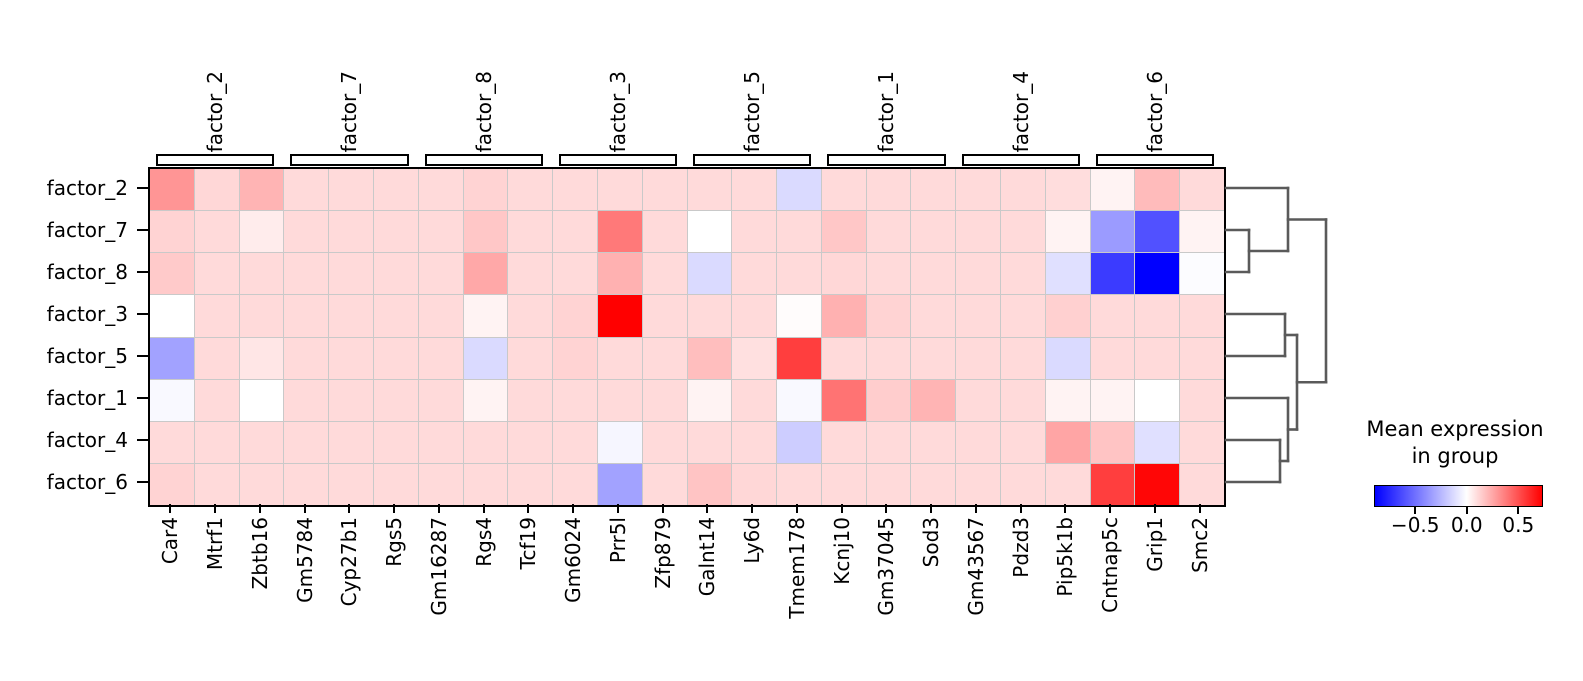 The image size is (1583, 681). What do you see at coordinates (87, 440) in the screenshot?
I see `row-label: factor_4` at bounding box center [87, 440].